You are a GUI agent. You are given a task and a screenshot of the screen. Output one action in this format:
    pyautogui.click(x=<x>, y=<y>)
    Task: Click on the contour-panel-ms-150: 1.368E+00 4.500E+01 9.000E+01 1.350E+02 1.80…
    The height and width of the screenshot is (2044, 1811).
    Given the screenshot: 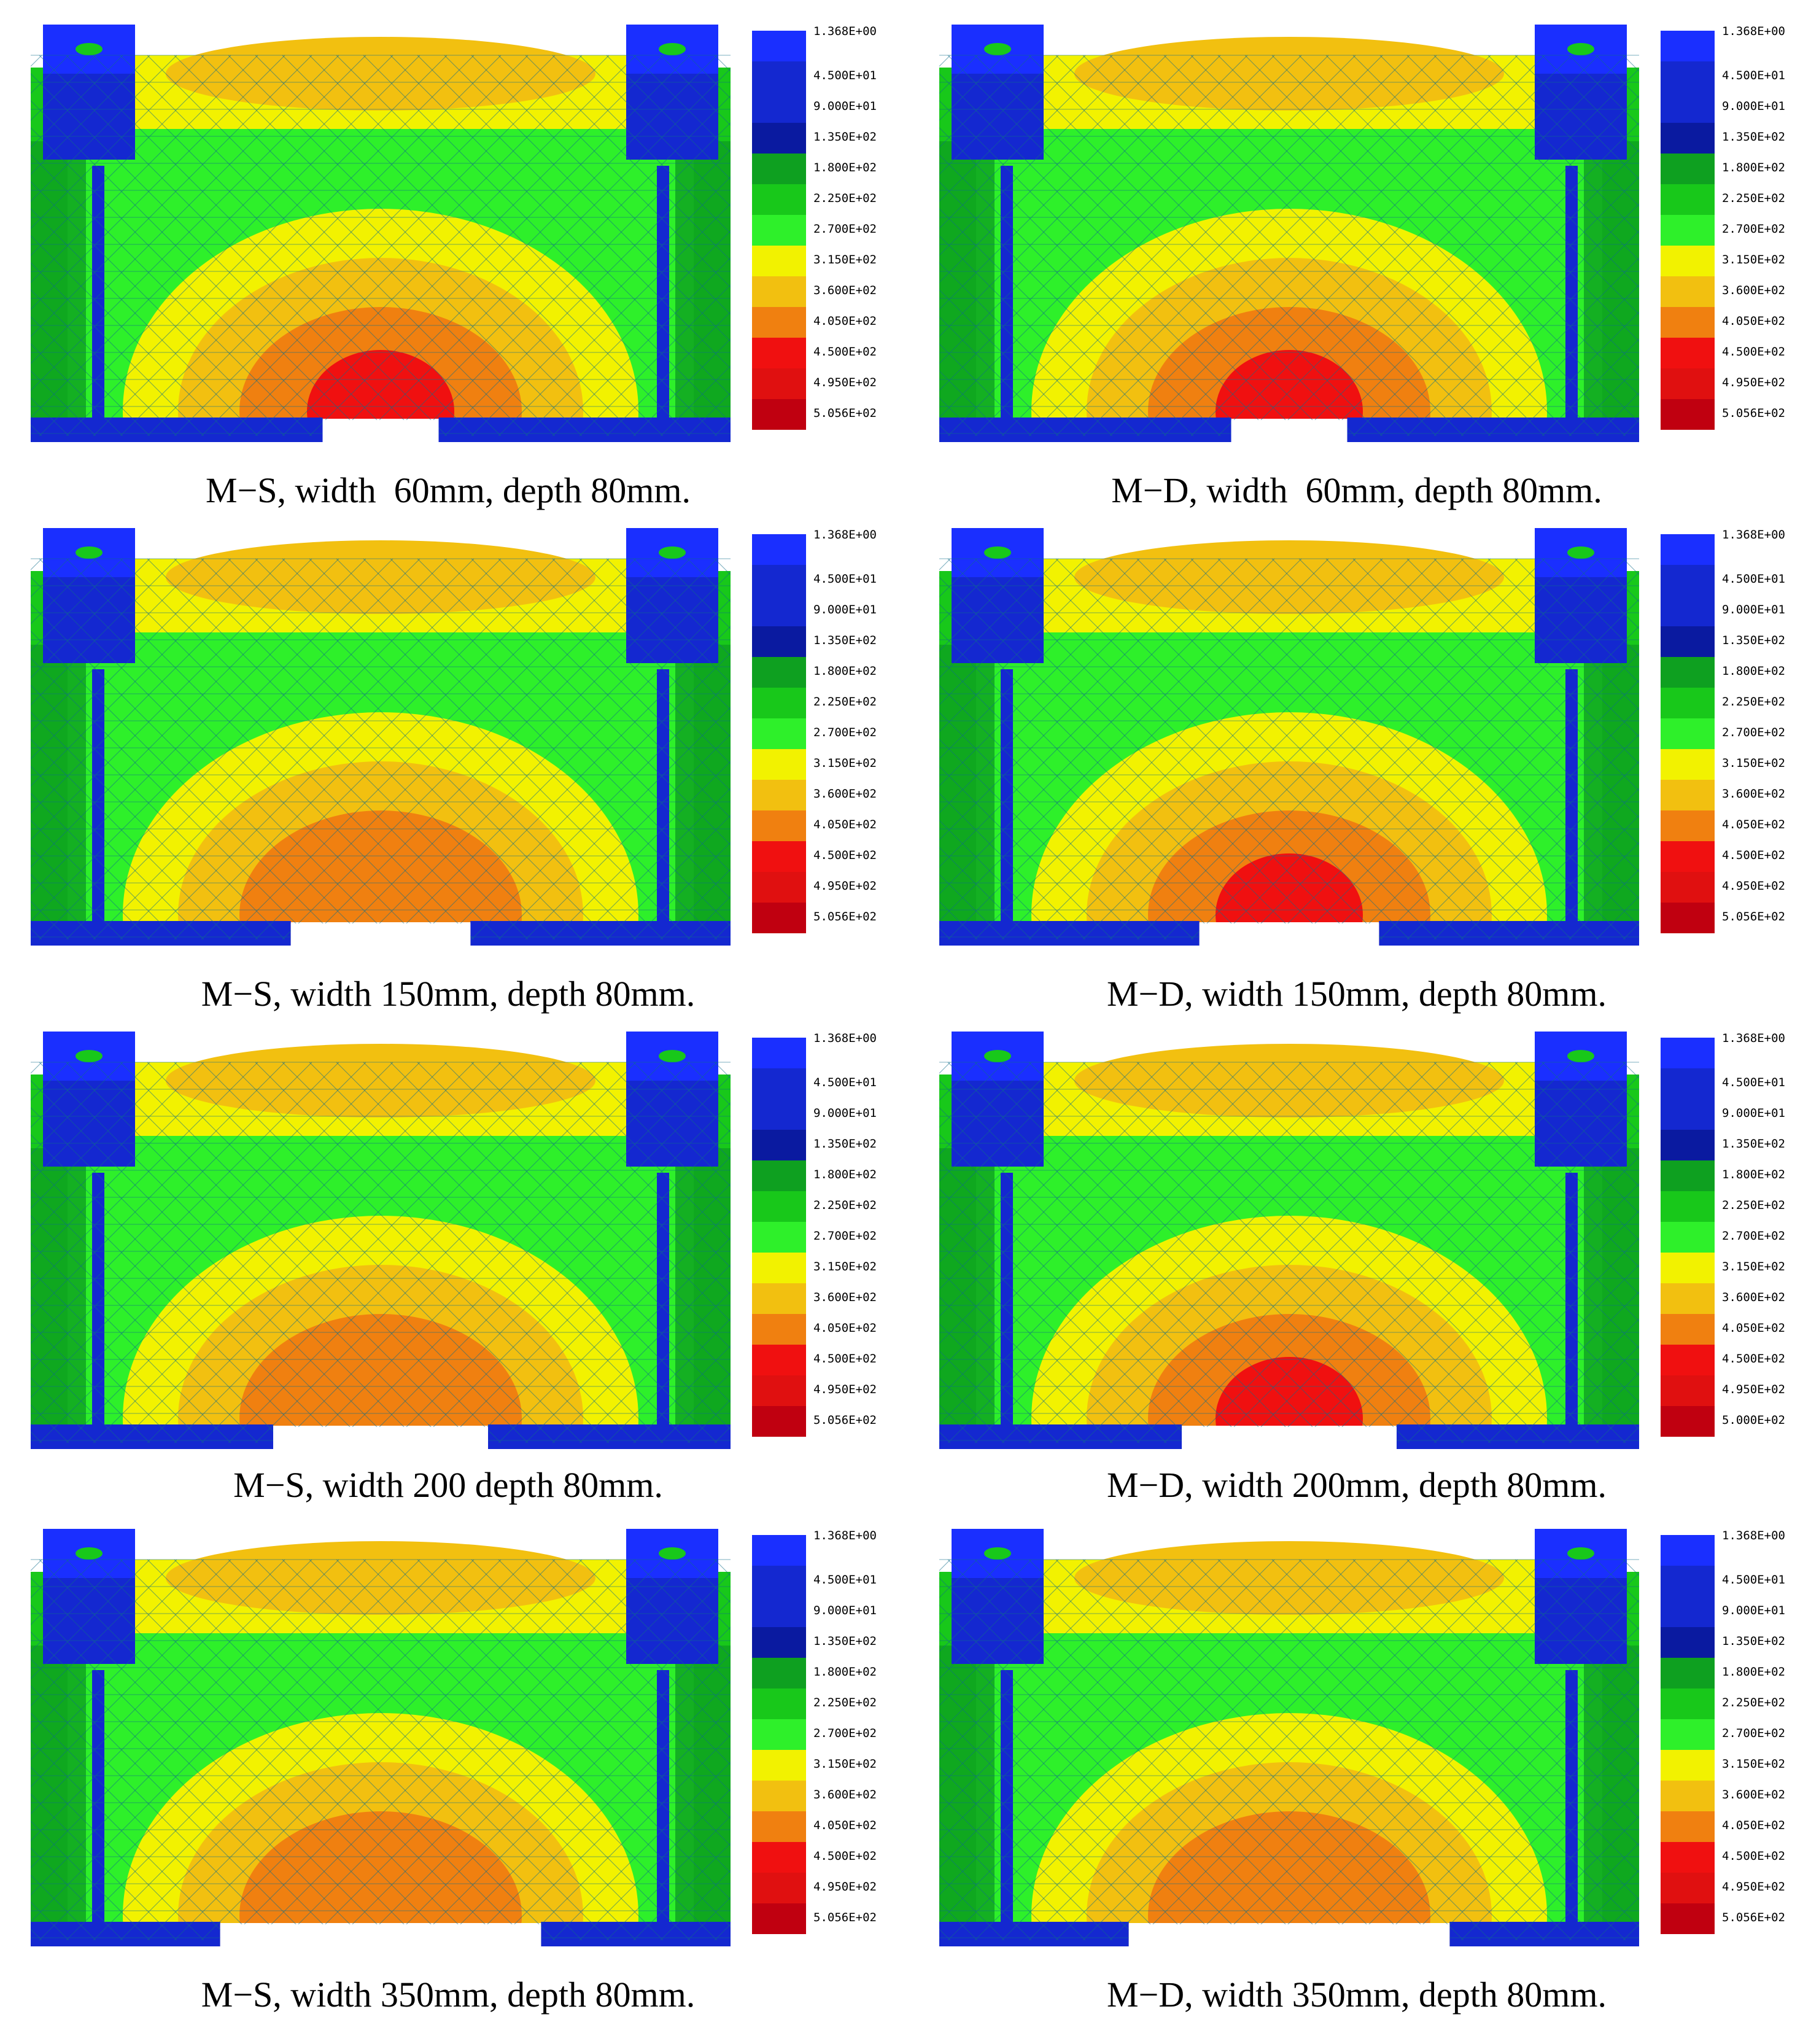 What is the action you would take?
    pyautogui.click(x=464, y=743)
    